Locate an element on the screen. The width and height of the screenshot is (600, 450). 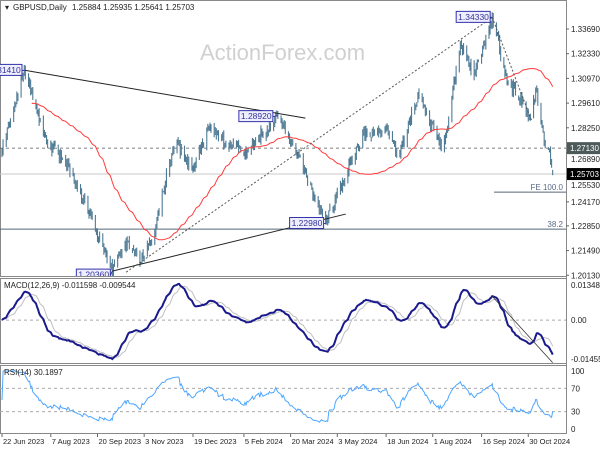
date-tick-label: 3 May 2024 is located at coordinates (357, 441).